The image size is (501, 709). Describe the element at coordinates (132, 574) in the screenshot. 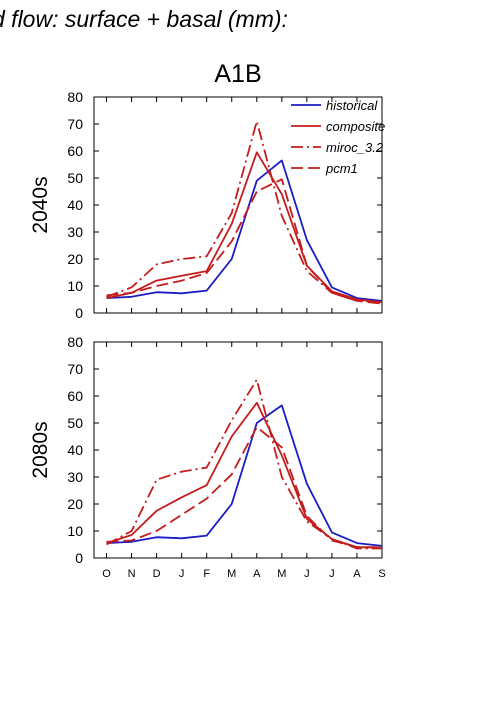

I see `x-tick-label: N` at that location.